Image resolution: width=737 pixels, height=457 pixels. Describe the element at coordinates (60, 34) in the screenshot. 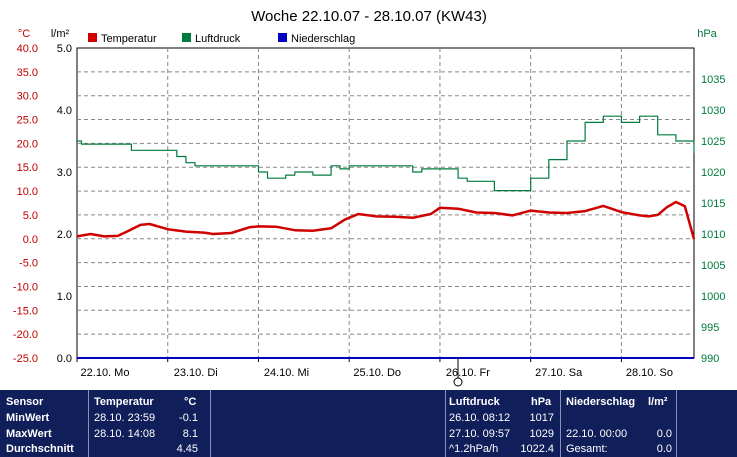

I see `rain-unit-label: l/m²` at that location.